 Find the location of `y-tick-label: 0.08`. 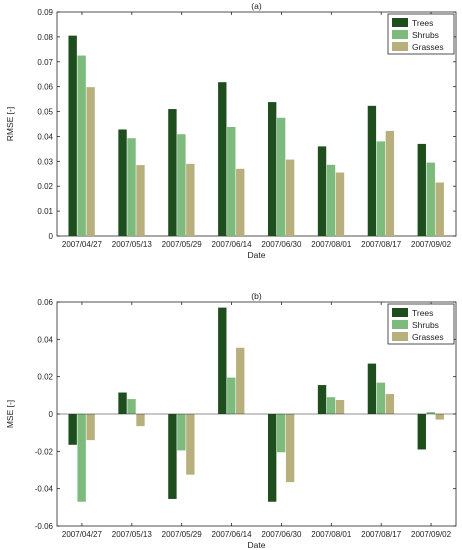

y-tick-label: 0.08 is located at coordinates (45, 37).